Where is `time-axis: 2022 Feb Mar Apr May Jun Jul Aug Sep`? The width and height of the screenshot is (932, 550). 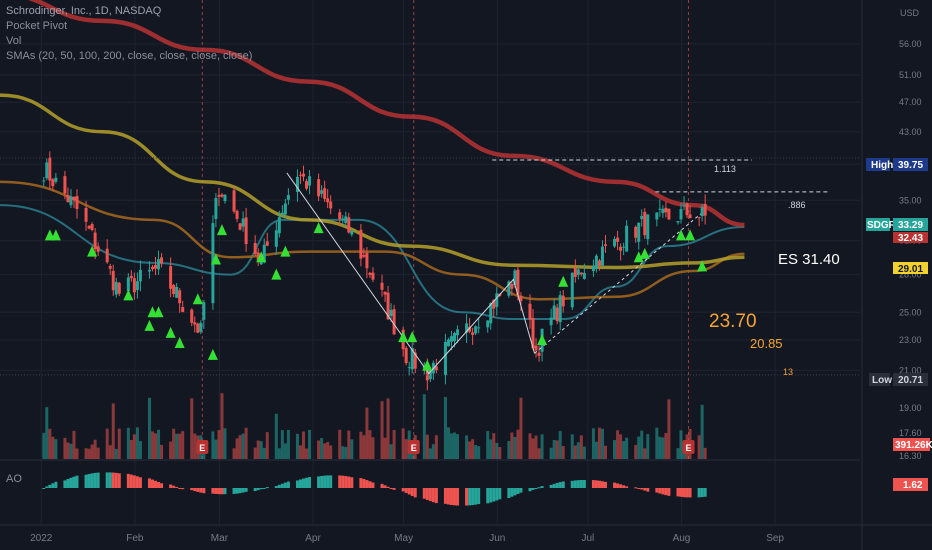
time-axis: 2022 Feb Mar Apr May Jun Jul Aug Sep is located at coordinates (407, 538).